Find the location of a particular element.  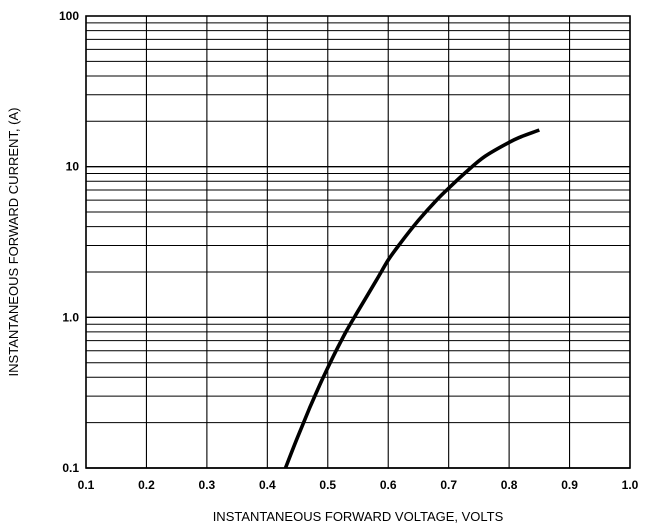

x-tick-label: 0.8 is located at coordinates (509, 485).